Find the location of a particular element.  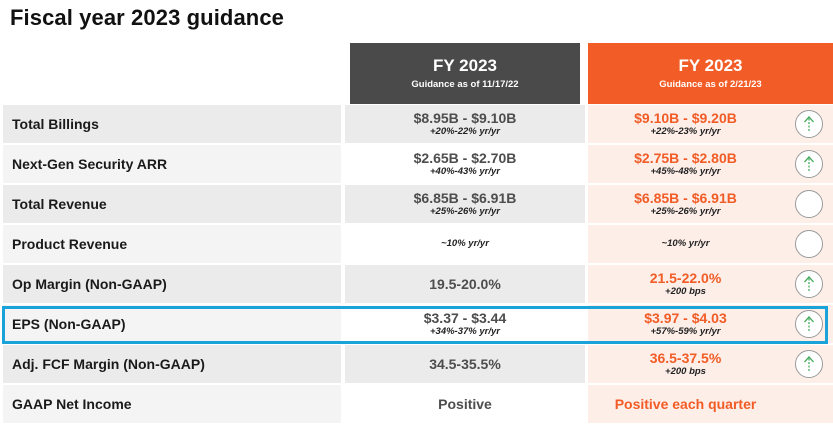

previous-guidance-cell: 34.5-35.5% is located at coordinates (465, 364).